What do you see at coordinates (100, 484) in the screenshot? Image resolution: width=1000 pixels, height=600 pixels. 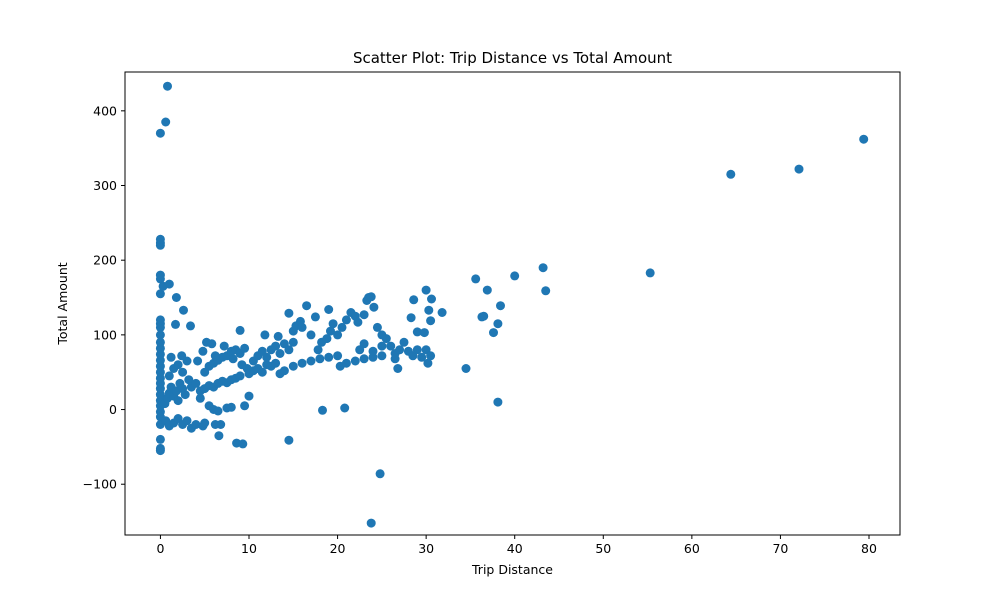 I see `y-tick-label: −100` at bounding box center [100, 484].